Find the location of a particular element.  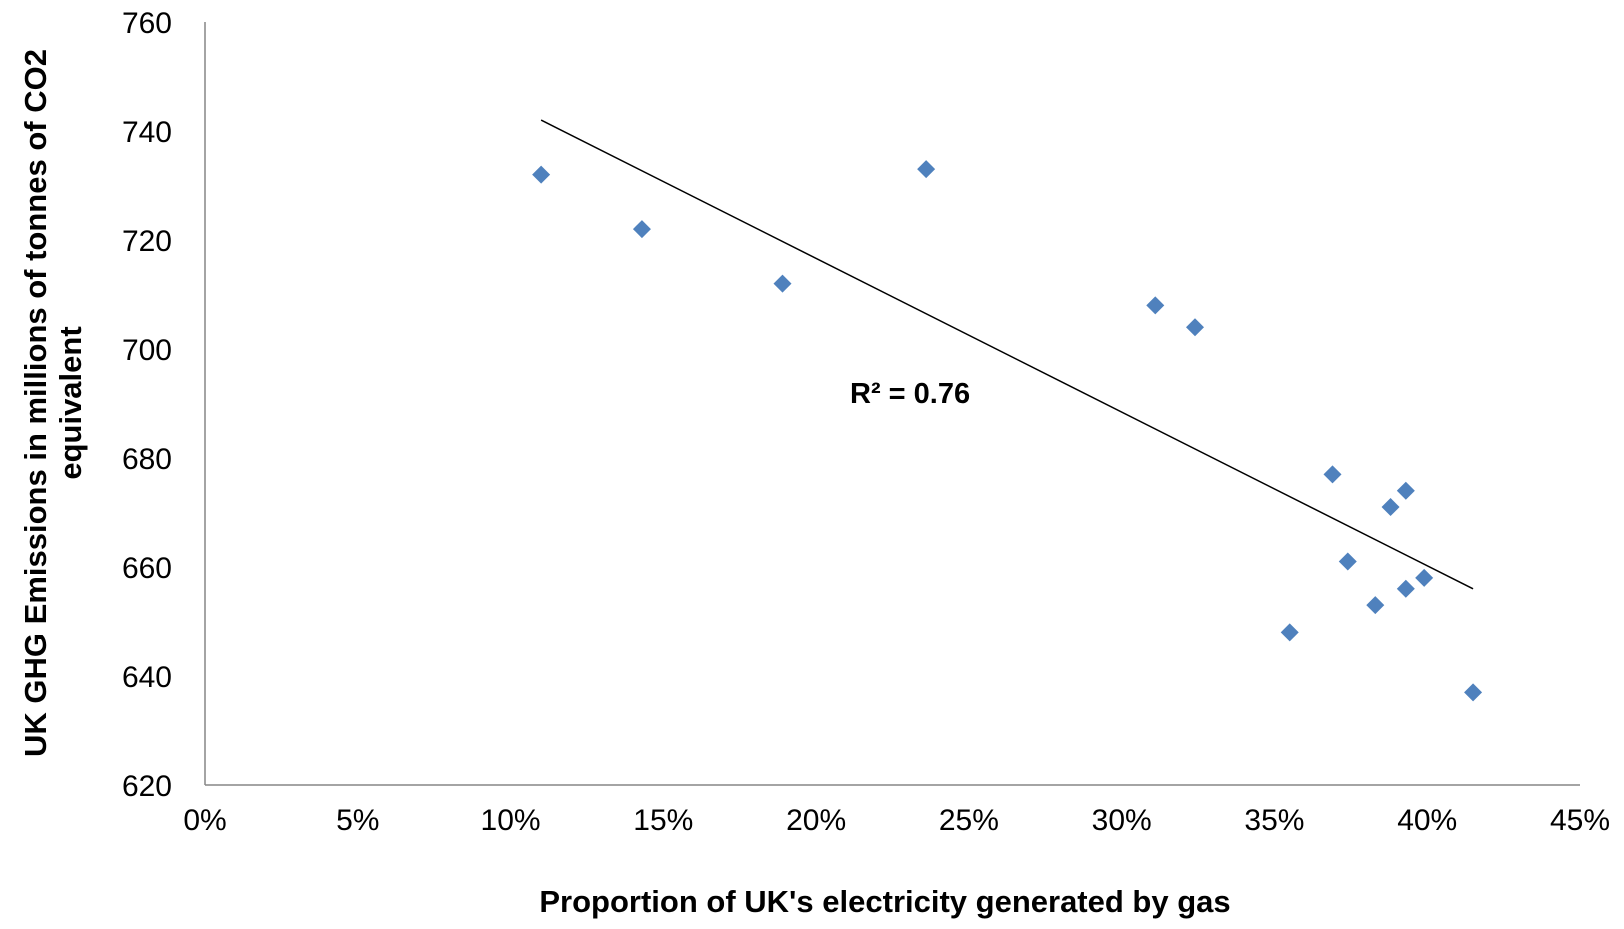

x-tick-labels: 0% 5% 10% 15% 20% 25% 30% 35% 40% 45% is located at coordinates (896, 820).